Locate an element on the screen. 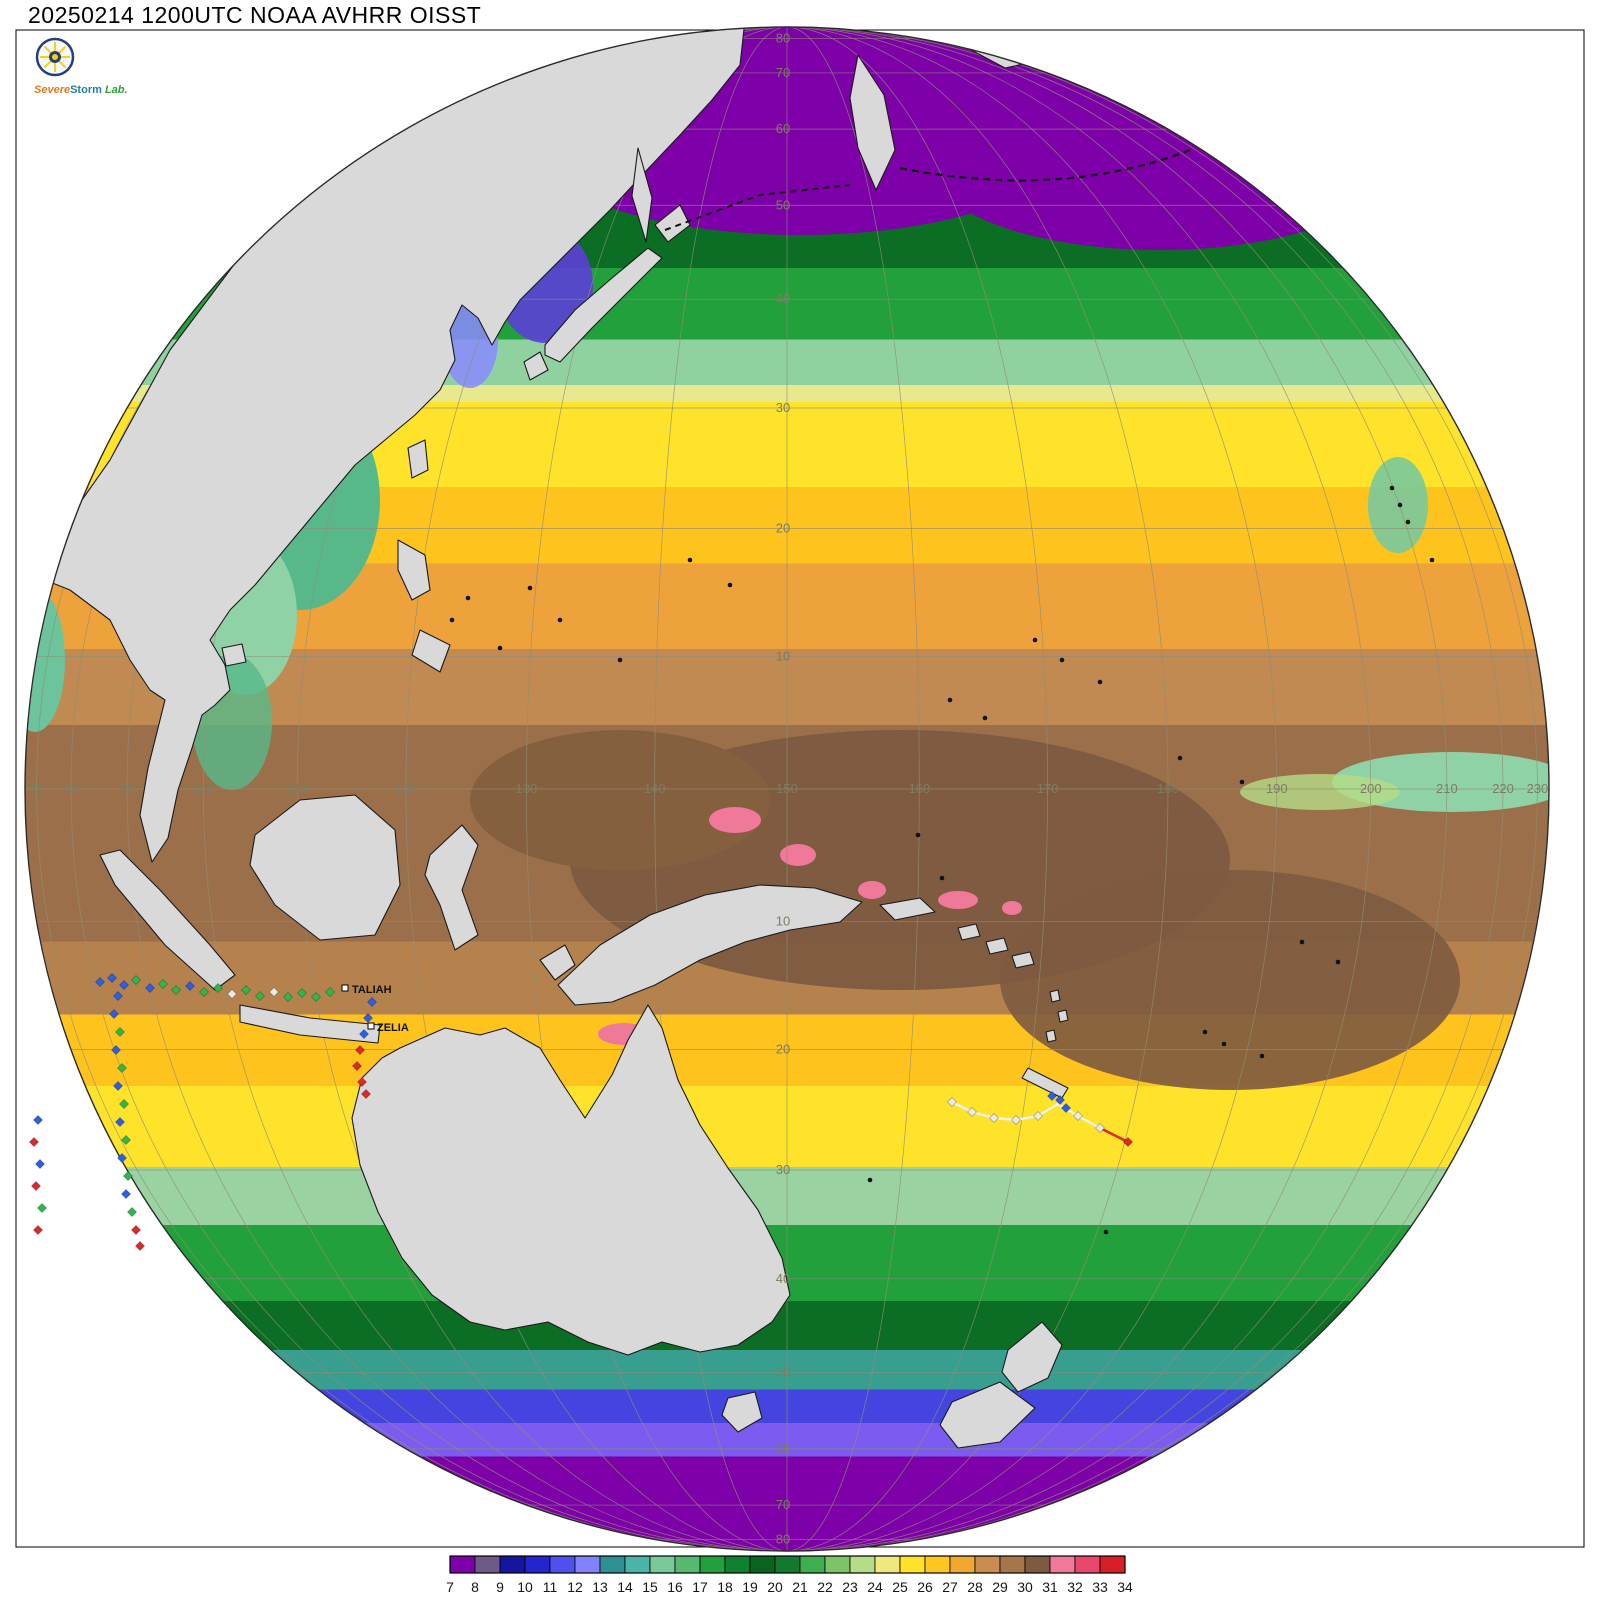 The height and width of the screenshot is (1600, 1600). aleutian-arc is located at coordinates (1045, 165).